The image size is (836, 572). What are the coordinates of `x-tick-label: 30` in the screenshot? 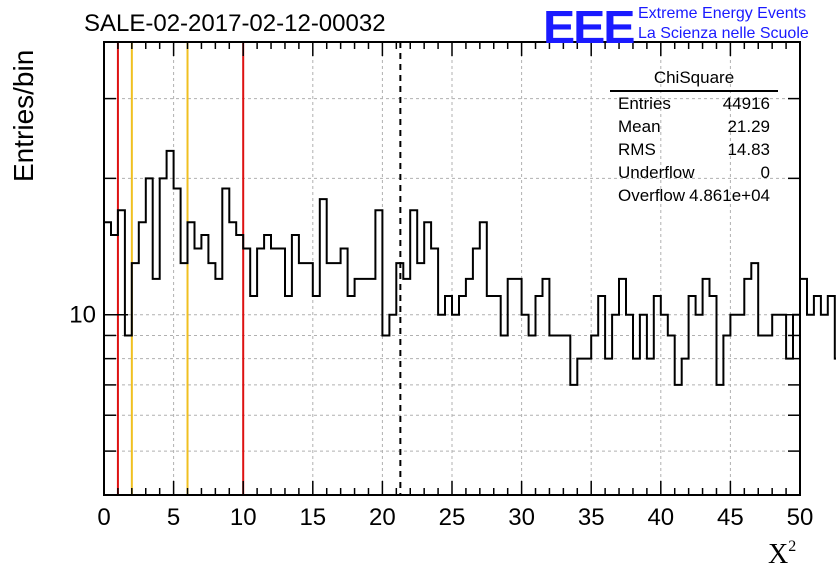 It's located at (521, 517).